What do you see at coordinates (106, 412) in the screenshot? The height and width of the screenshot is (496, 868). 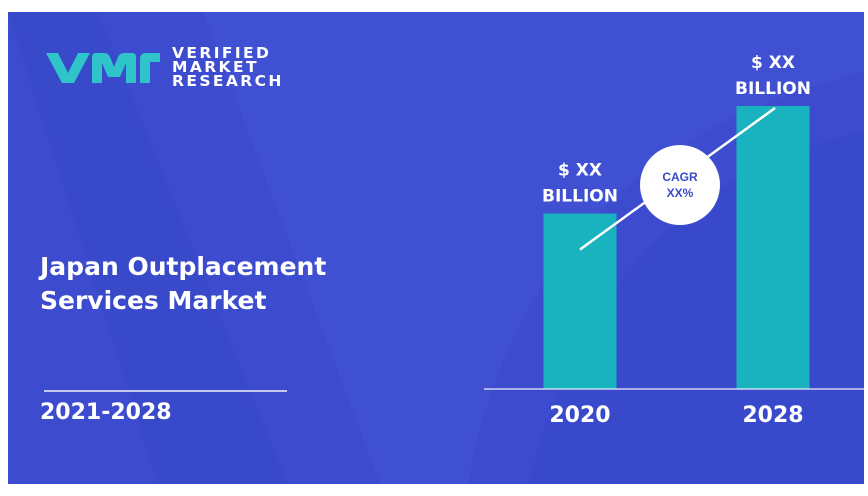 I see `forecast-period: 2021-2028` at bounding box center [106, 412].